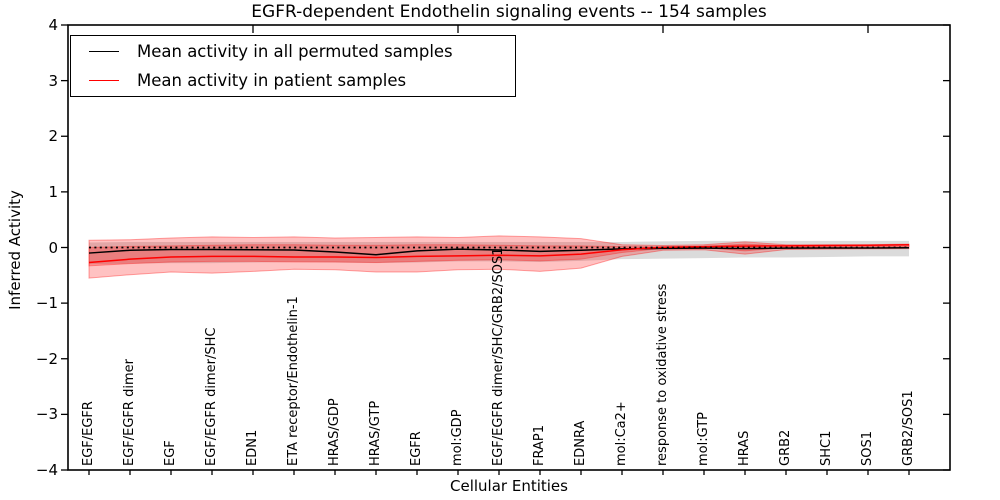 The height and width of the screenshot is (500, 1000). What do you see at coordinates (785, 447) in the screenshot?
I see `x-category-label: GRB2` at bounding box center [785, 447].